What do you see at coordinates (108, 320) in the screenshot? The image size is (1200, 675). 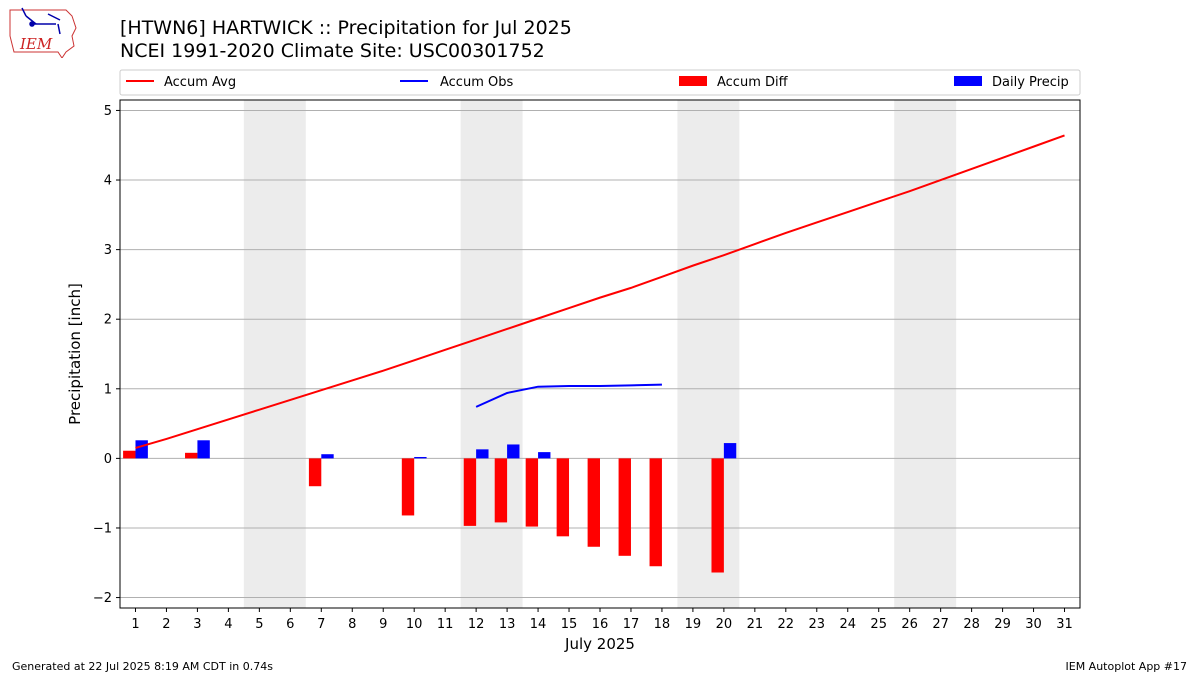 I see `y-tick-label: 2` at bounding box center [108, 320].